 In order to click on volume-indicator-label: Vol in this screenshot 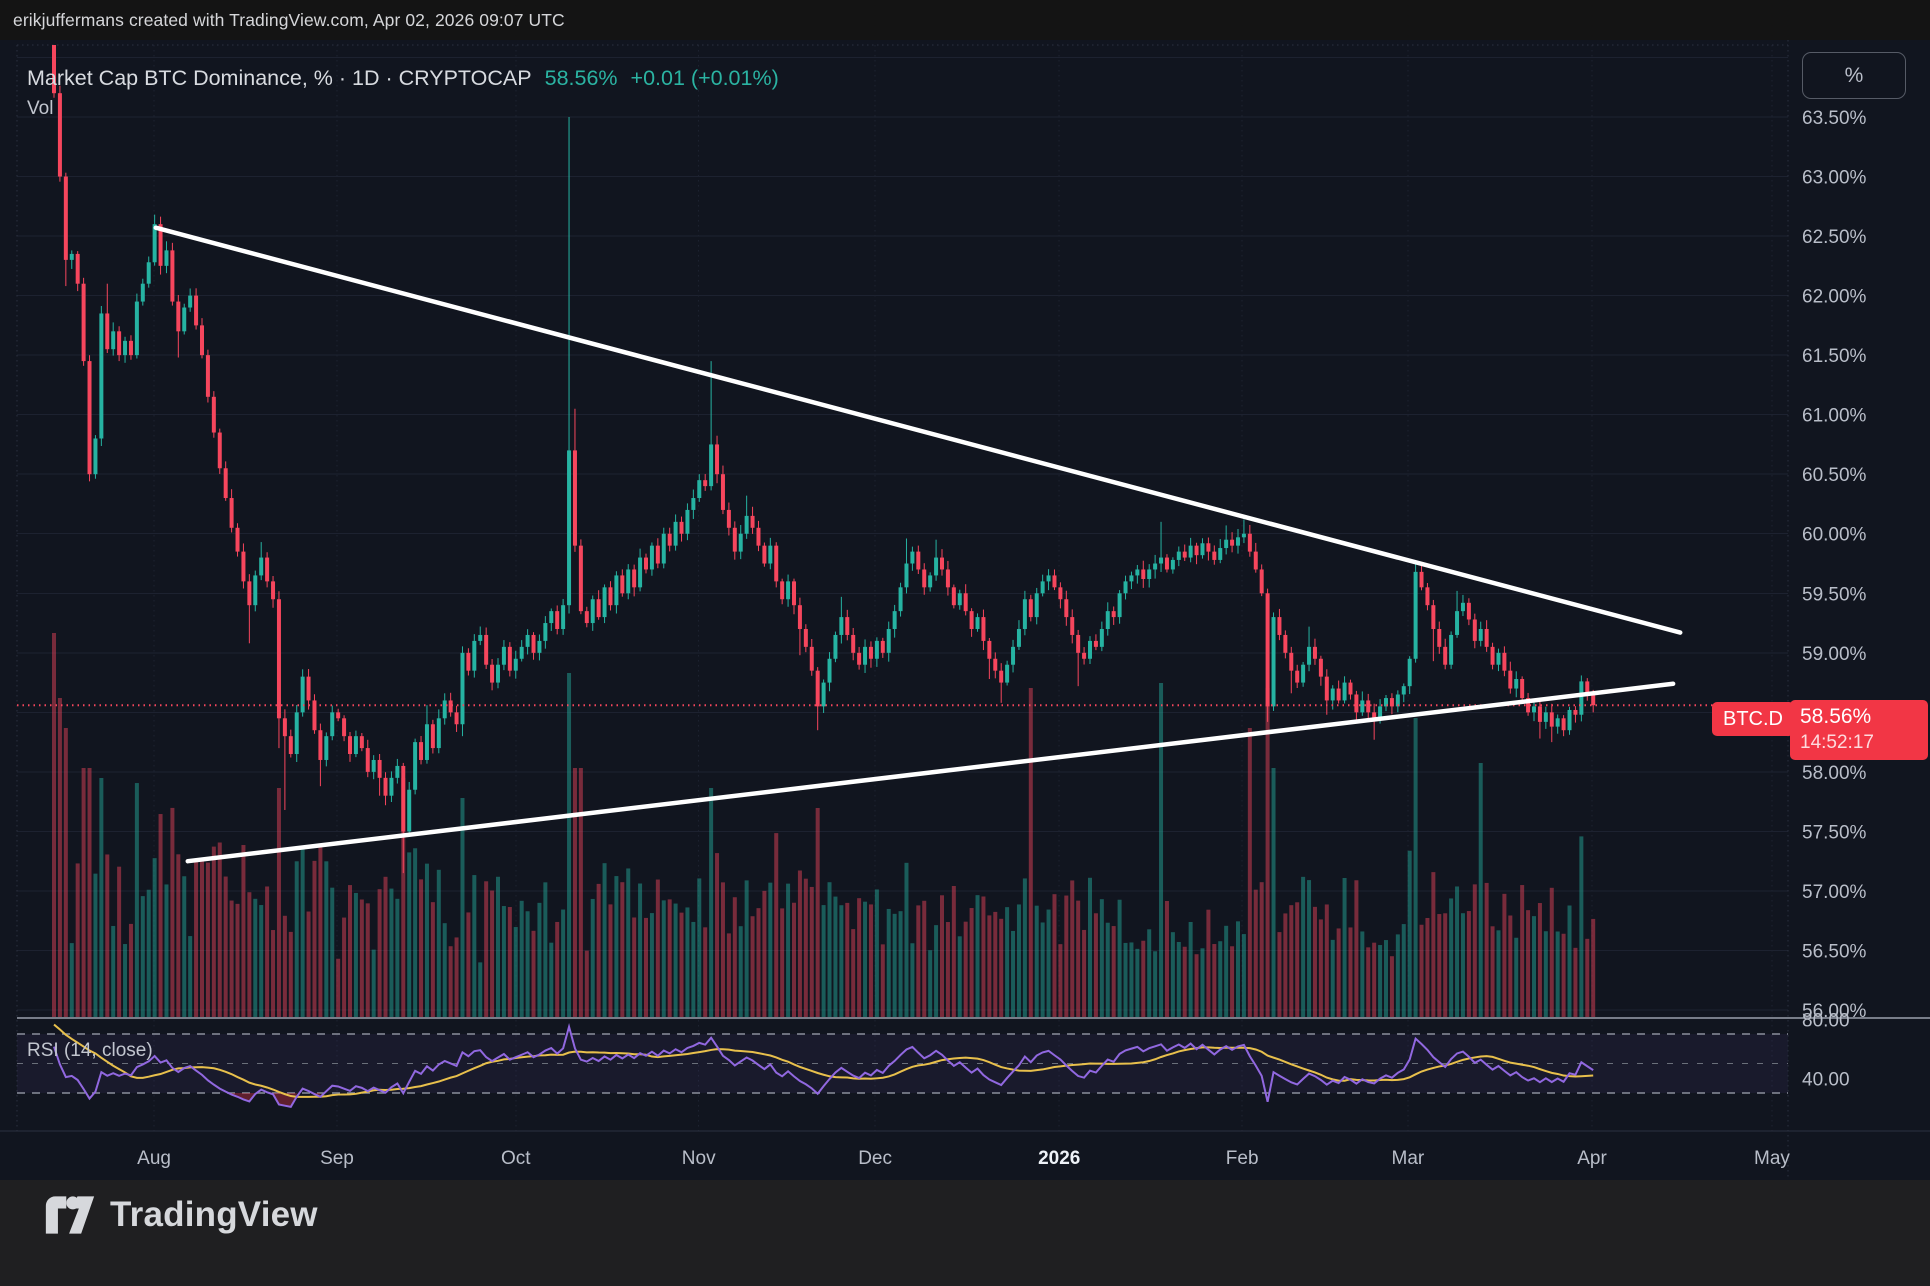, I will do `click(40, 108)`.